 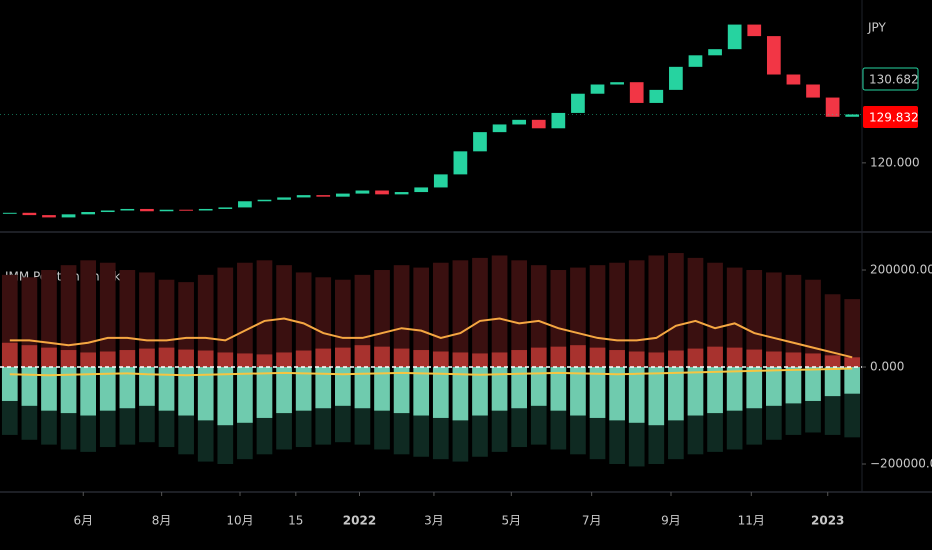 I want to click on y-tick-label: 200000.000, so click(x=901, y=270).